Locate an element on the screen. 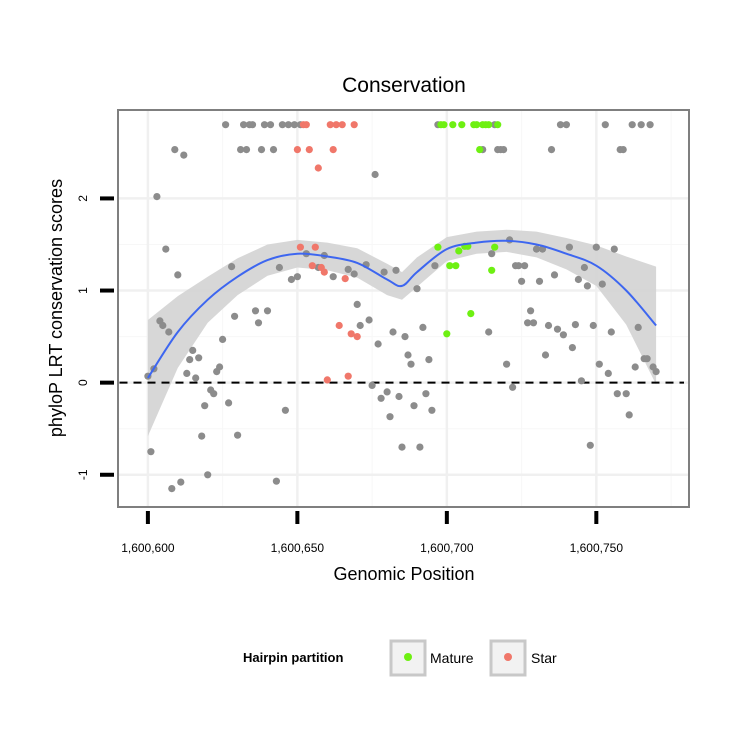  legend: Hairpin partition Mature Star is located at coordinates (400, 658).